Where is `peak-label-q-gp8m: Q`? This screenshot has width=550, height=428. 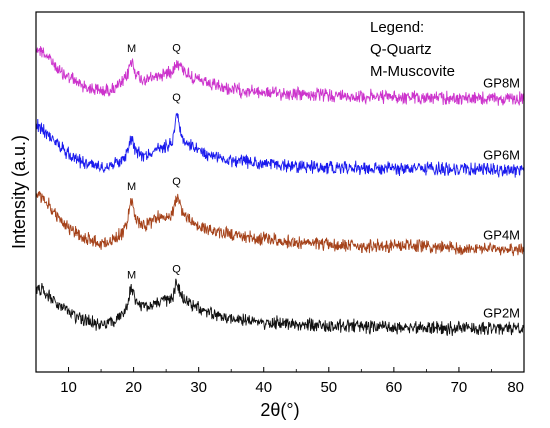
peak-label-q-gp8m: Q is located at coordinates (176, 49).